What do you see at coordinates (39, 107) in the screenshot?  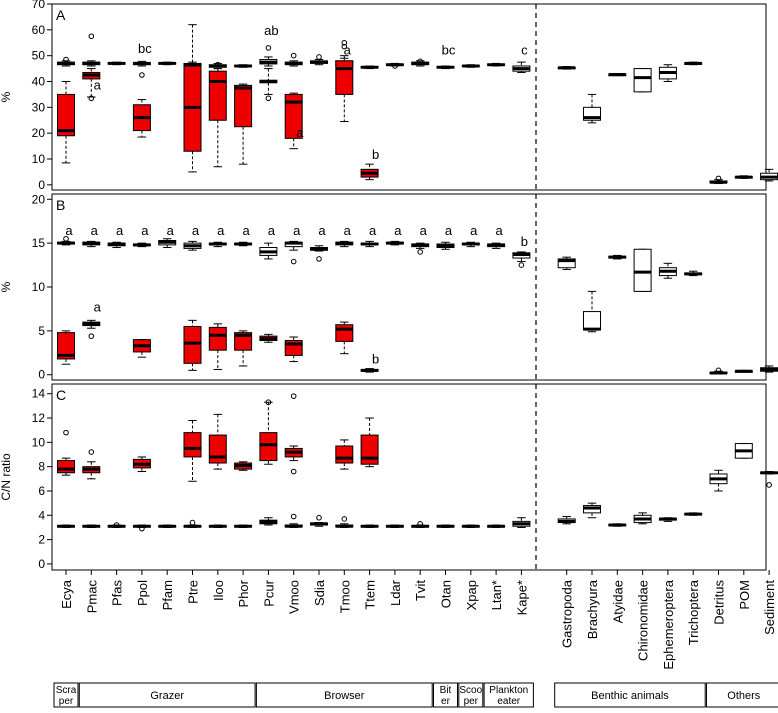 I see `y-tick-label: 30` at bounding box center [39, 107].